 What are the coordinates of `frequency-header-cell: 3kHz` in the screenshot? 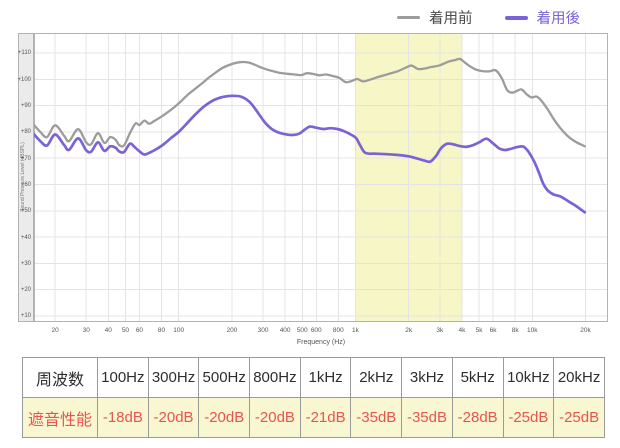 It's located at (427, 377).